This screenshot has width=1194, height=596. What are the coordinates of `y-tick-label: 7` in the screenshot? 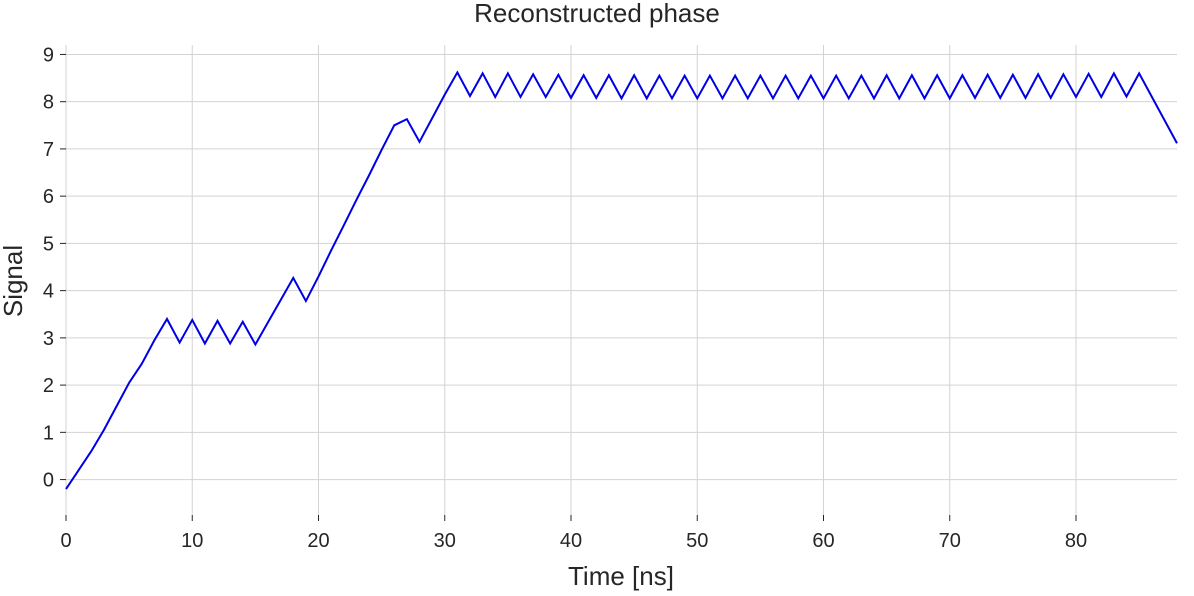 It's located at (48, 150).